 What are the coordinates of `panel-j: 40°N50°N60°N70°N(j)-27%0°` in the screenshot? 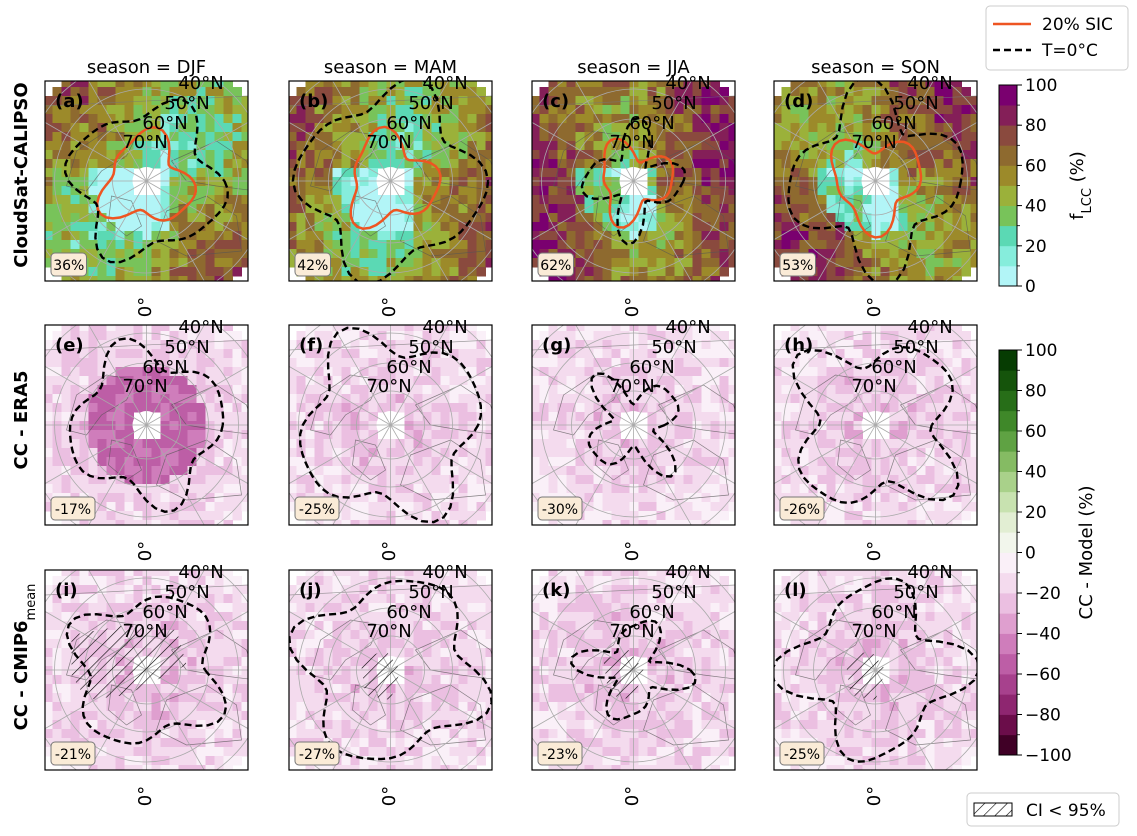 It's located at (390, 684).